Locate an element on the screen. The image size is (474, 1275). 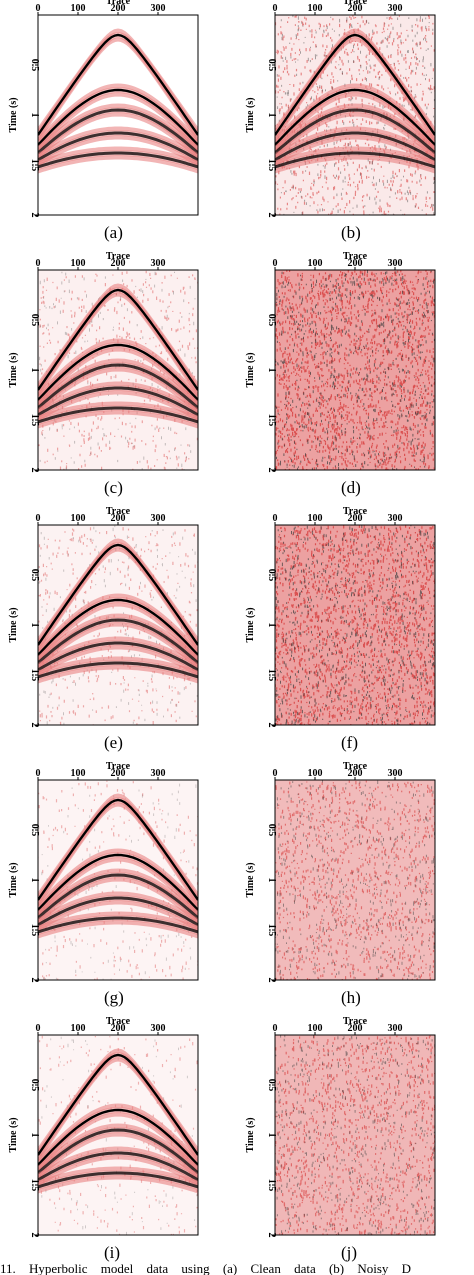
panel-j: 0 100 200 300 Trace 0.5 1 1.5 2 Time (s) (j) is located at coordinates (355, 1143).